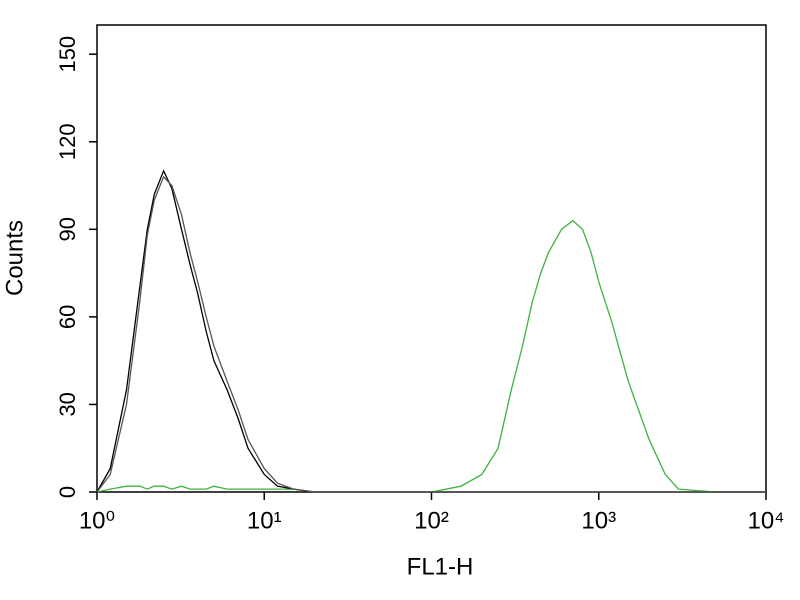 This screenshot has width=800, height=600. I want to click on y-tick-label: 60, so click(67, 317).